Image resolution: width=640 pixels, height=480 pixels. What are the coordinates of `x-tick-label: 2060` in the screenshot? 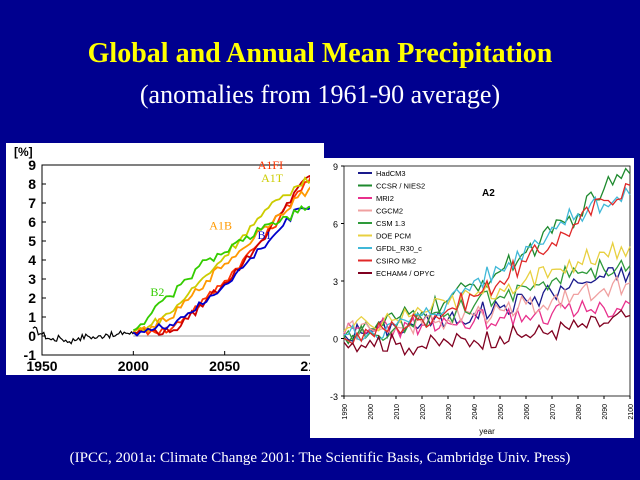 It's located at (527, 412).